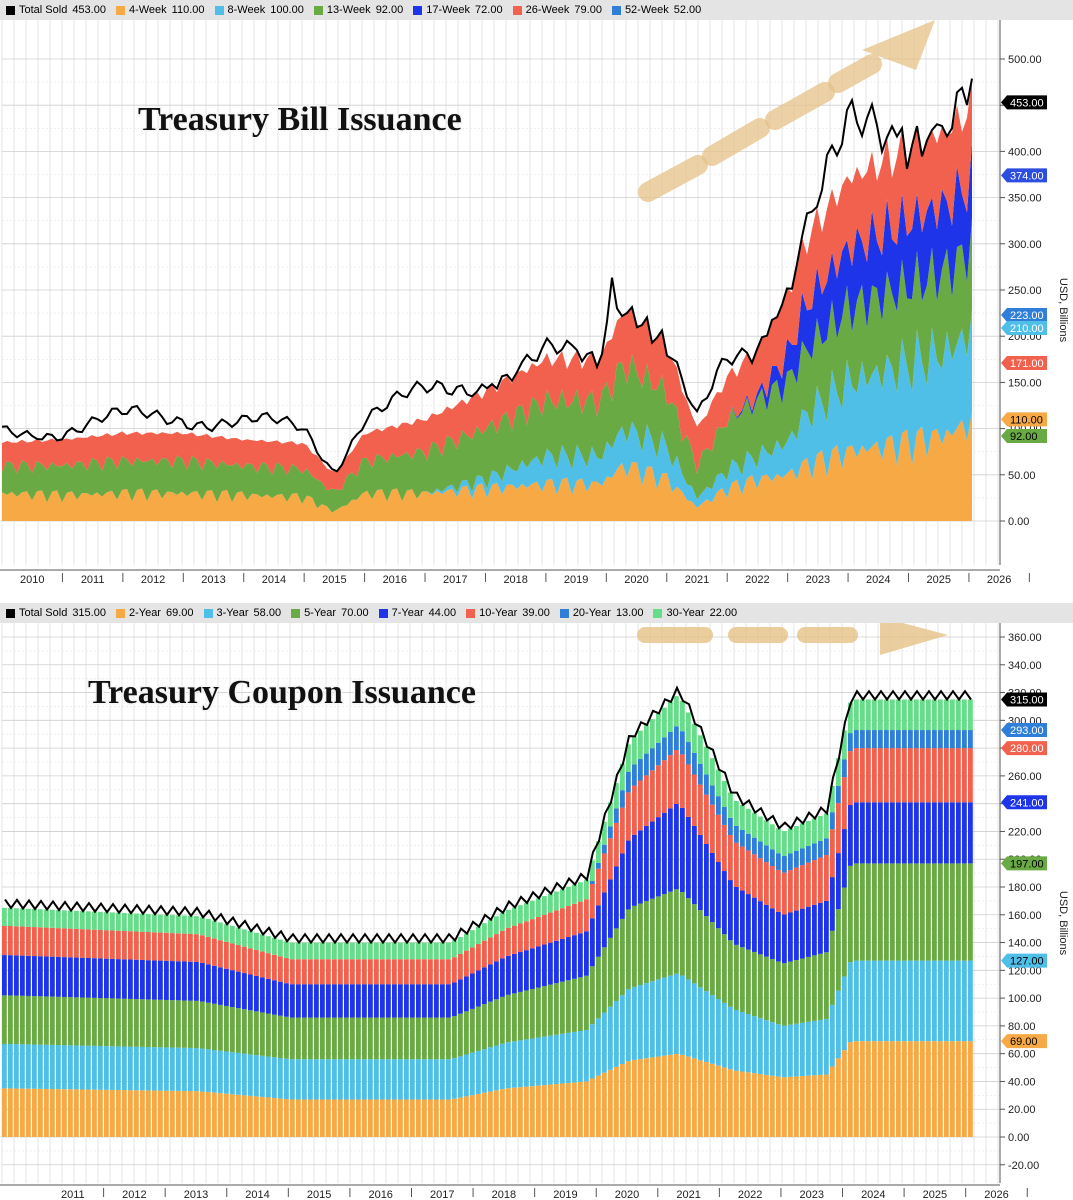 The height and width of the screenshot is (1200, 1073). I want to click on x-tick-label: 2026, so click(996, 1194).